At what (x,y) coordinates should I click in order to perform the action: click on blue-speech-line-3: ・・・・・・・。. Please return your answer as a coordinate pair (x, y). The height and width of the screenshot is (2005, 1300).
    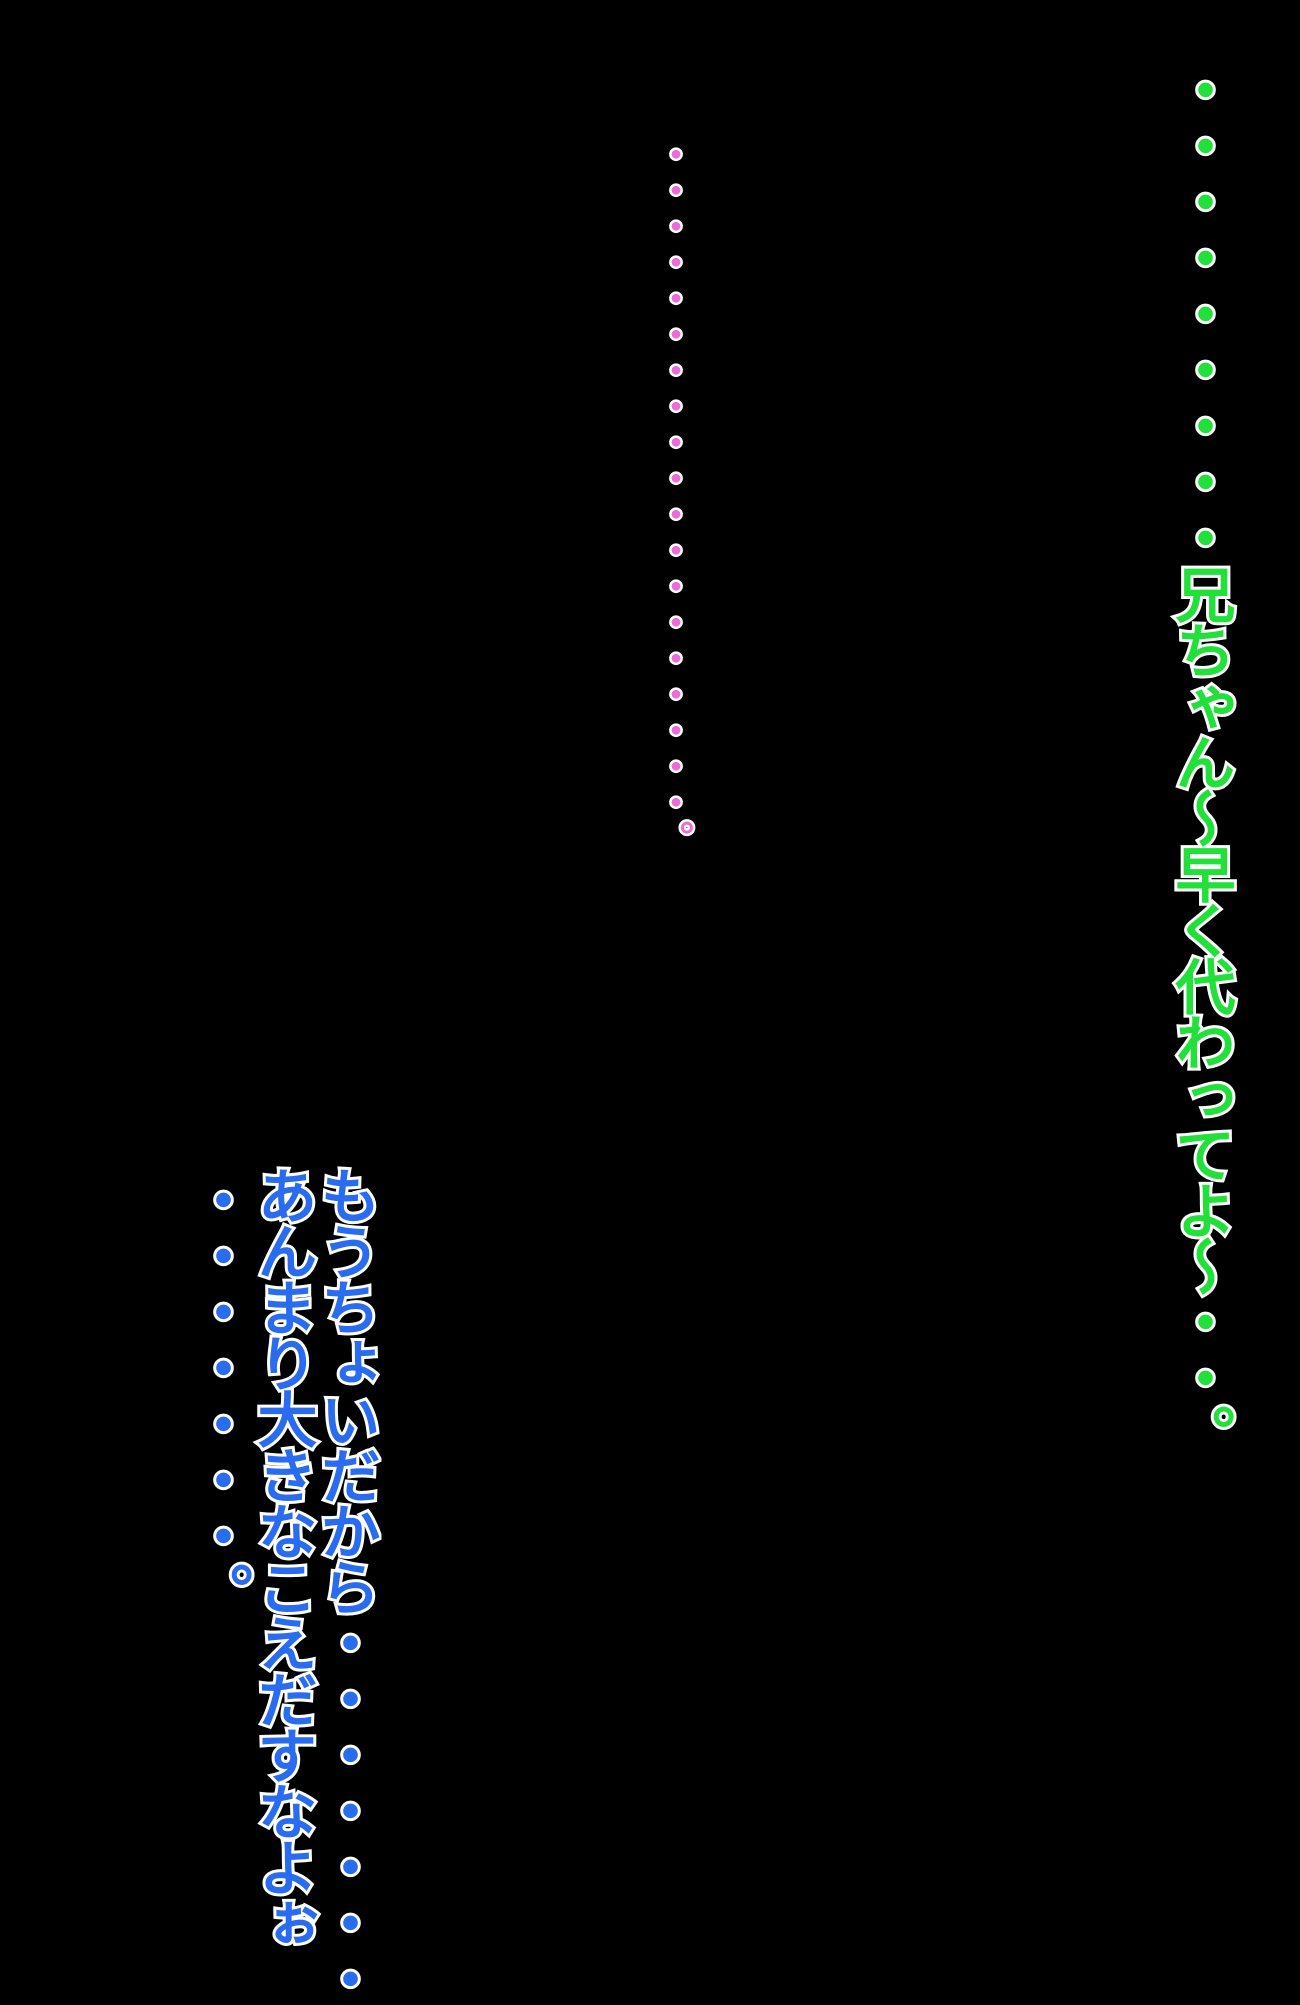
    Looking at the image, I should click on (218, 1394).